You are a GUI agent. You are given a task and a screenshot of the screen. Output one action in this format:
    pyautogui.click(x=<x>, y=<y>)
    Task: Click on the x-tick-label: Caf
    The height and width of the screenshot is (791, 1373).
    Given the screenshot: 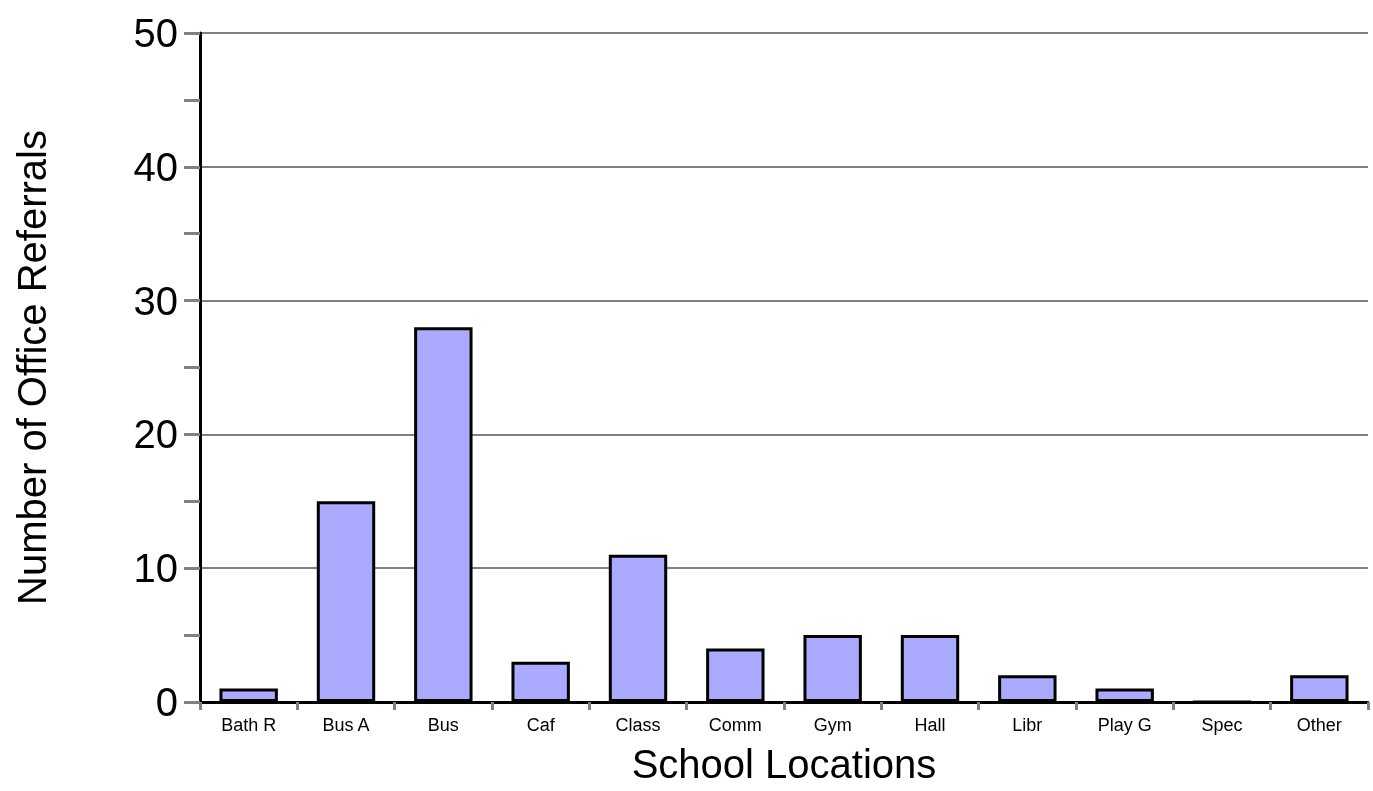 What is the action you would take?
    pyautogui.click(x=541, y=725)
    